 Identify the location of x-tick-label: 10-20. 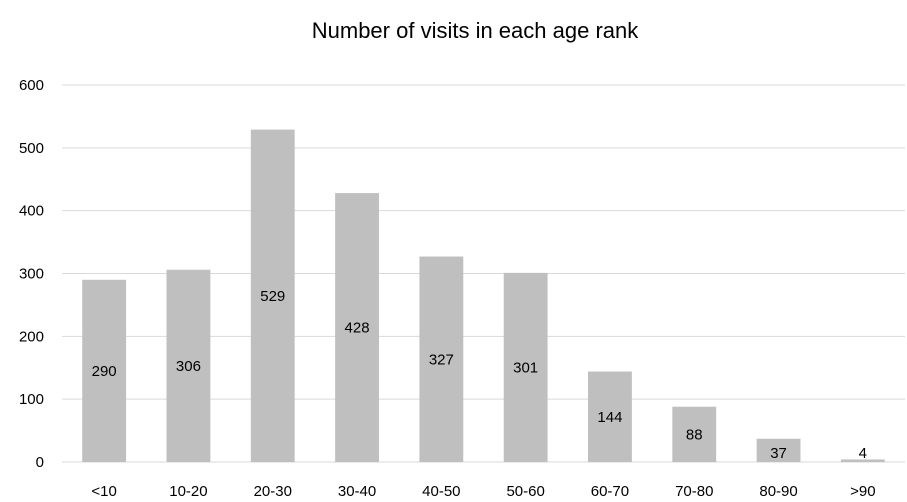
(188, 491).